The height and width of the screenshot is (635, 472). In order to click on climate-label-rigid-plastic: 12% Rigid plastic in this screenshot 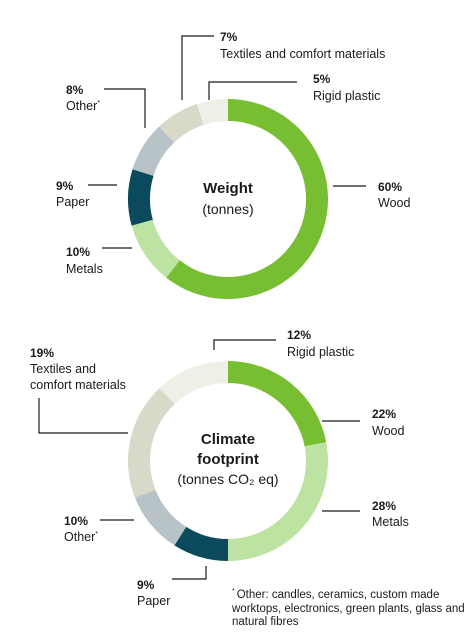, I will do `click(283, 343)`.